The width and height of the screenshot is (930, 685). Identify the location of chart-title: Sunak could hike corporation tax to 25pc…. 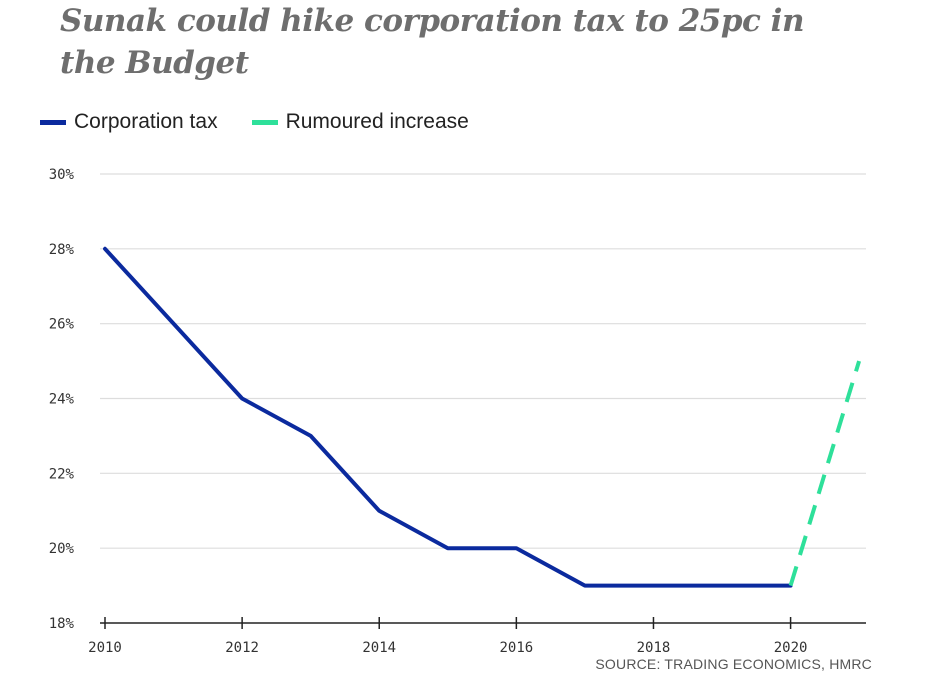
(432, 42).